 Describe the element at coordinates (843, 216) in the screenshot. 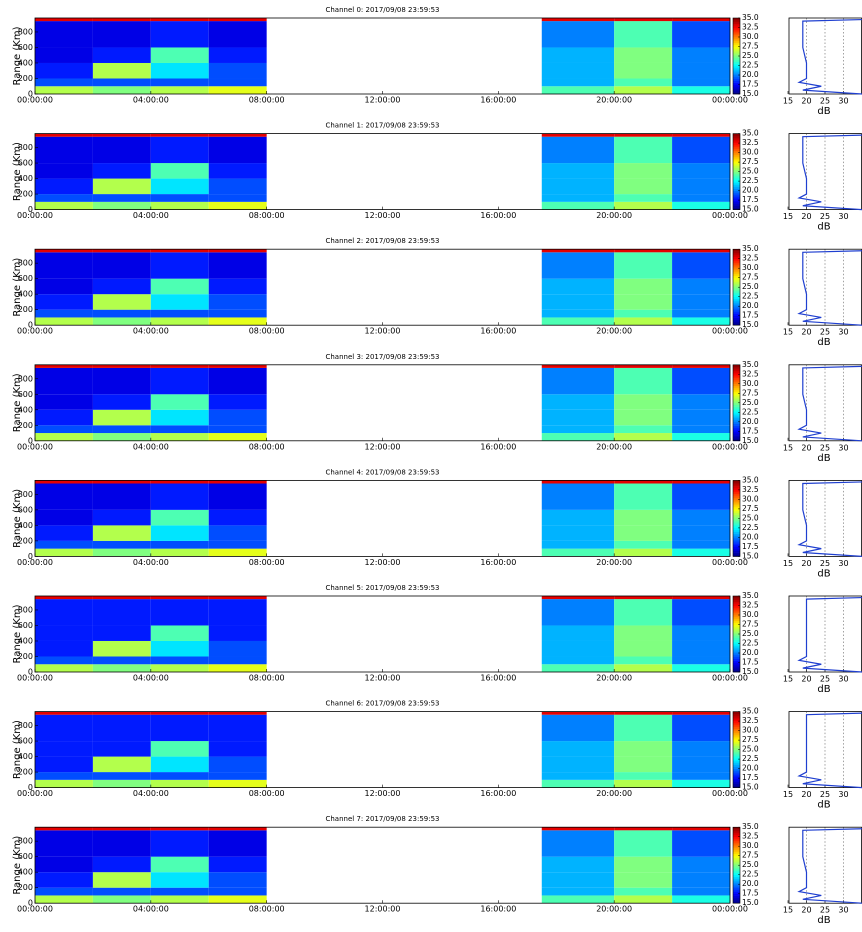

I see `profile-x-tick-label: 30` at that location.